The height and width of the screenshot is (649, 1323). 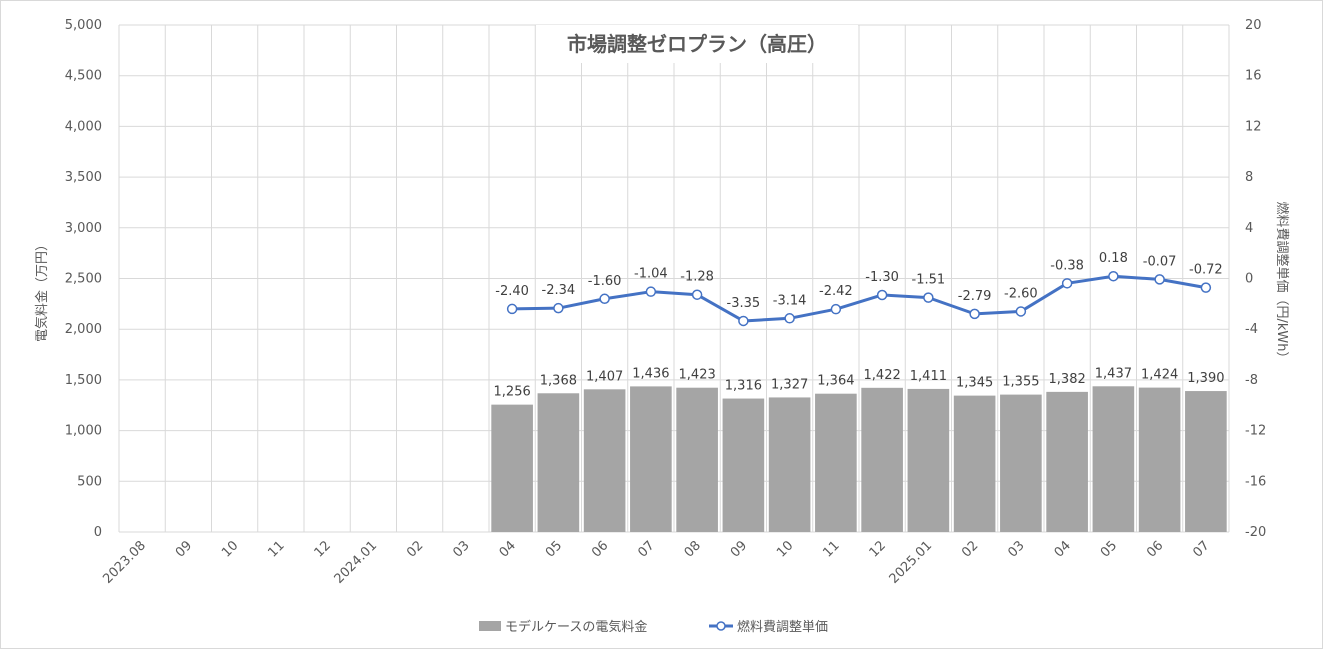 What do you see at coordinates (697, 375) in the screenshot?
I see `bar-data-label: 1,423` at bounding box center [697, 375].